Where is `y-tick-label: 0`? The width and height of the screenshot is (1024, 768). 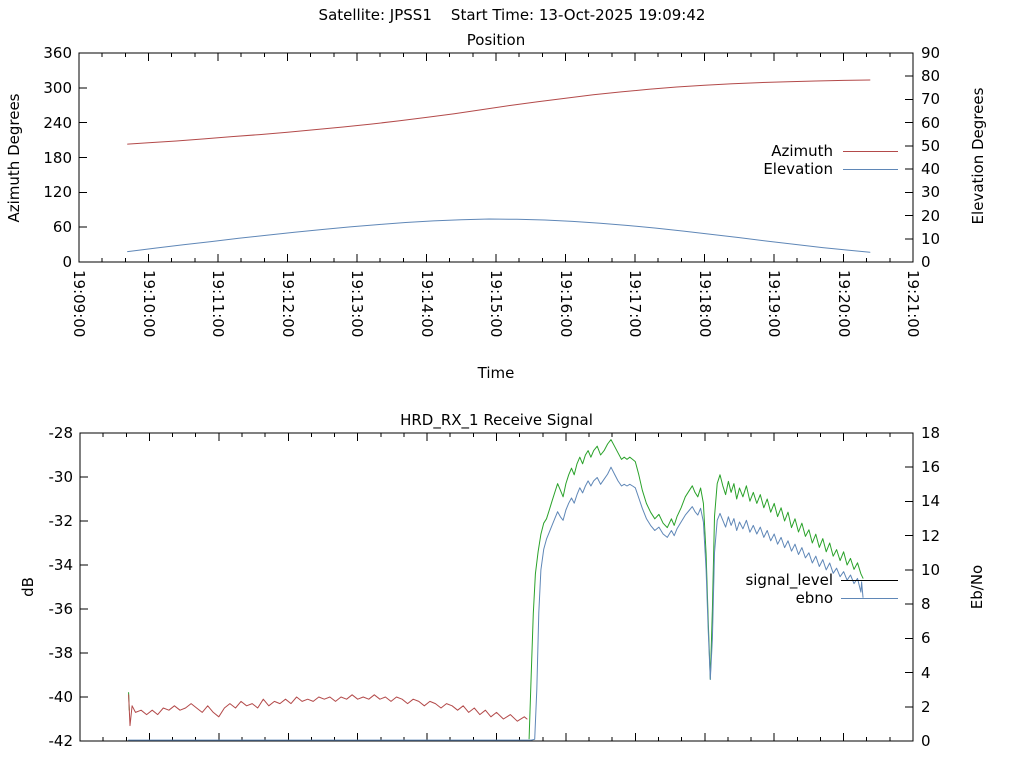
y-tick-label: 0 is located at coordinates (67, 262).